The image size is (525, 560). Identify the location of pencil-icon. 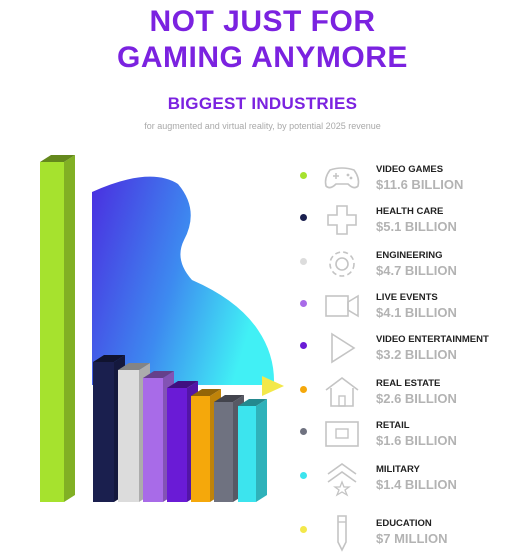
(342, 533).